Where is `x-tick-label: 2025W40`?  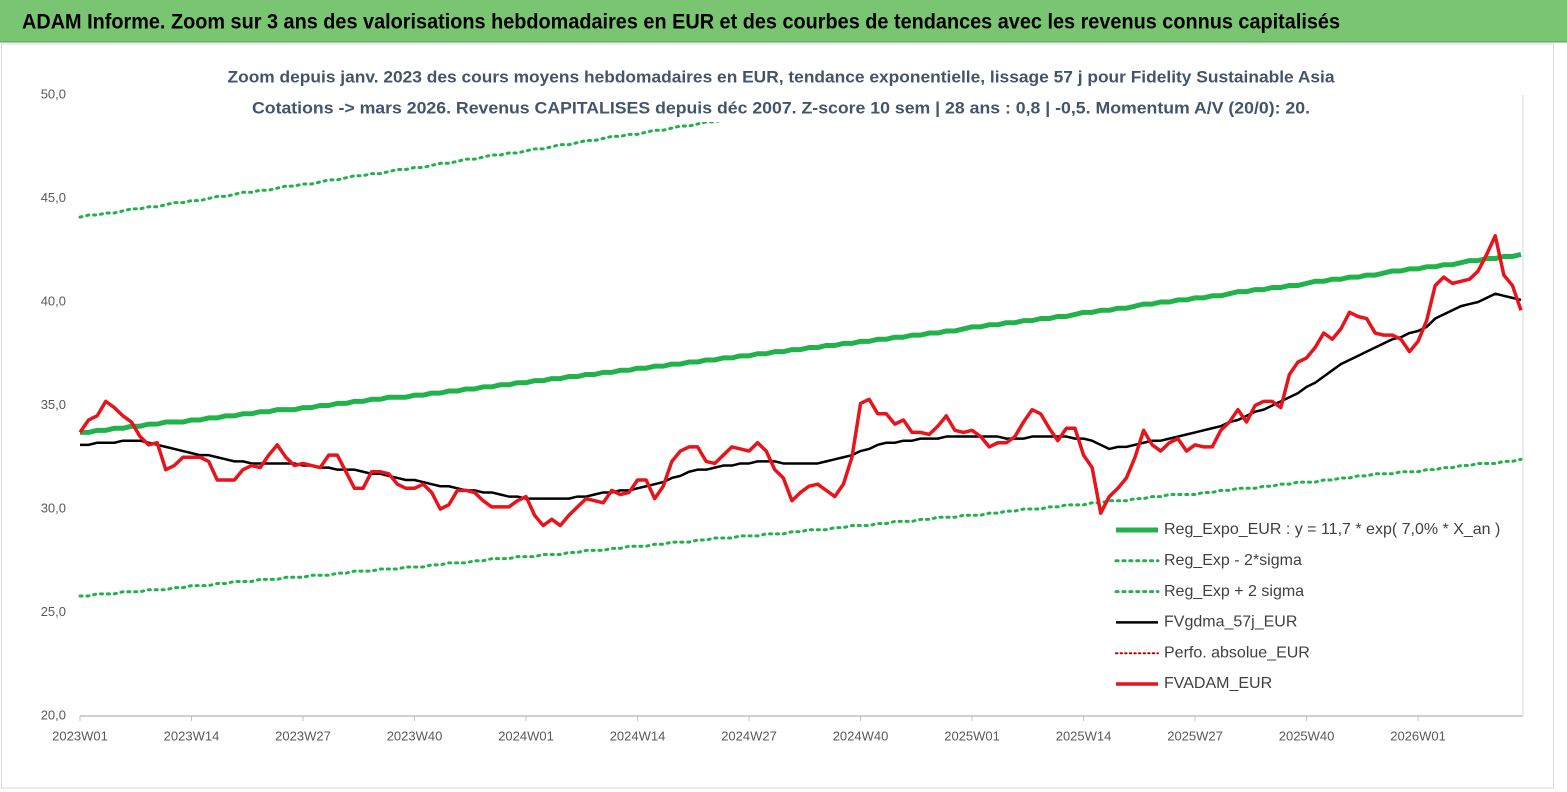
x-tick-label: 2025W40 is located at coordinates (1307, 735).